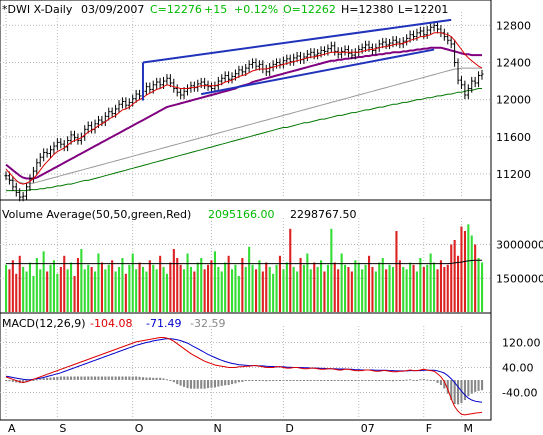 The image size is (543, 435). What do you see at coordinates (44, 323) in the screenshot?
I see `macd-title: MACD(12,26,9)` at bounding box center [44, 323].